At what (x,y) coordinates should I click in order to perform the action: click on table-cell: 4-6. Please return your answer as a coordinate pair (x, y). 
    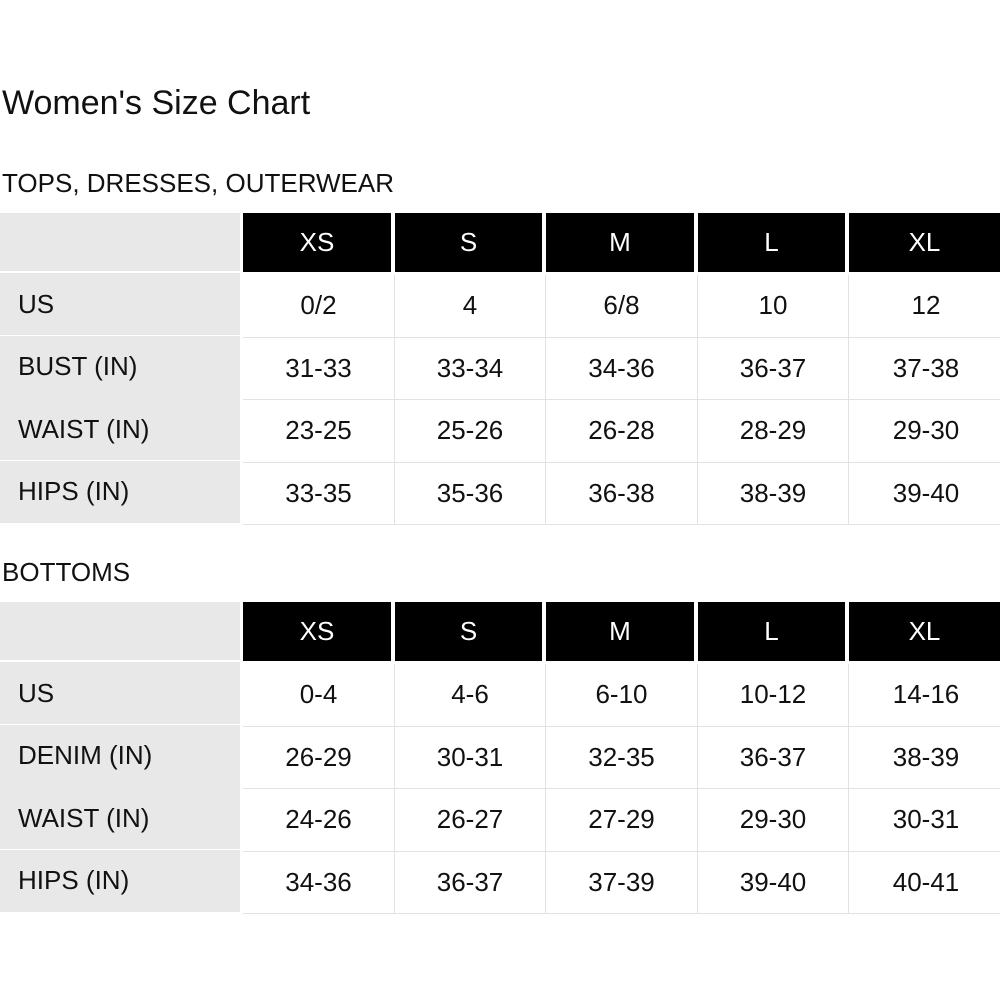
    Looking at the image, I should click on (470, 695).